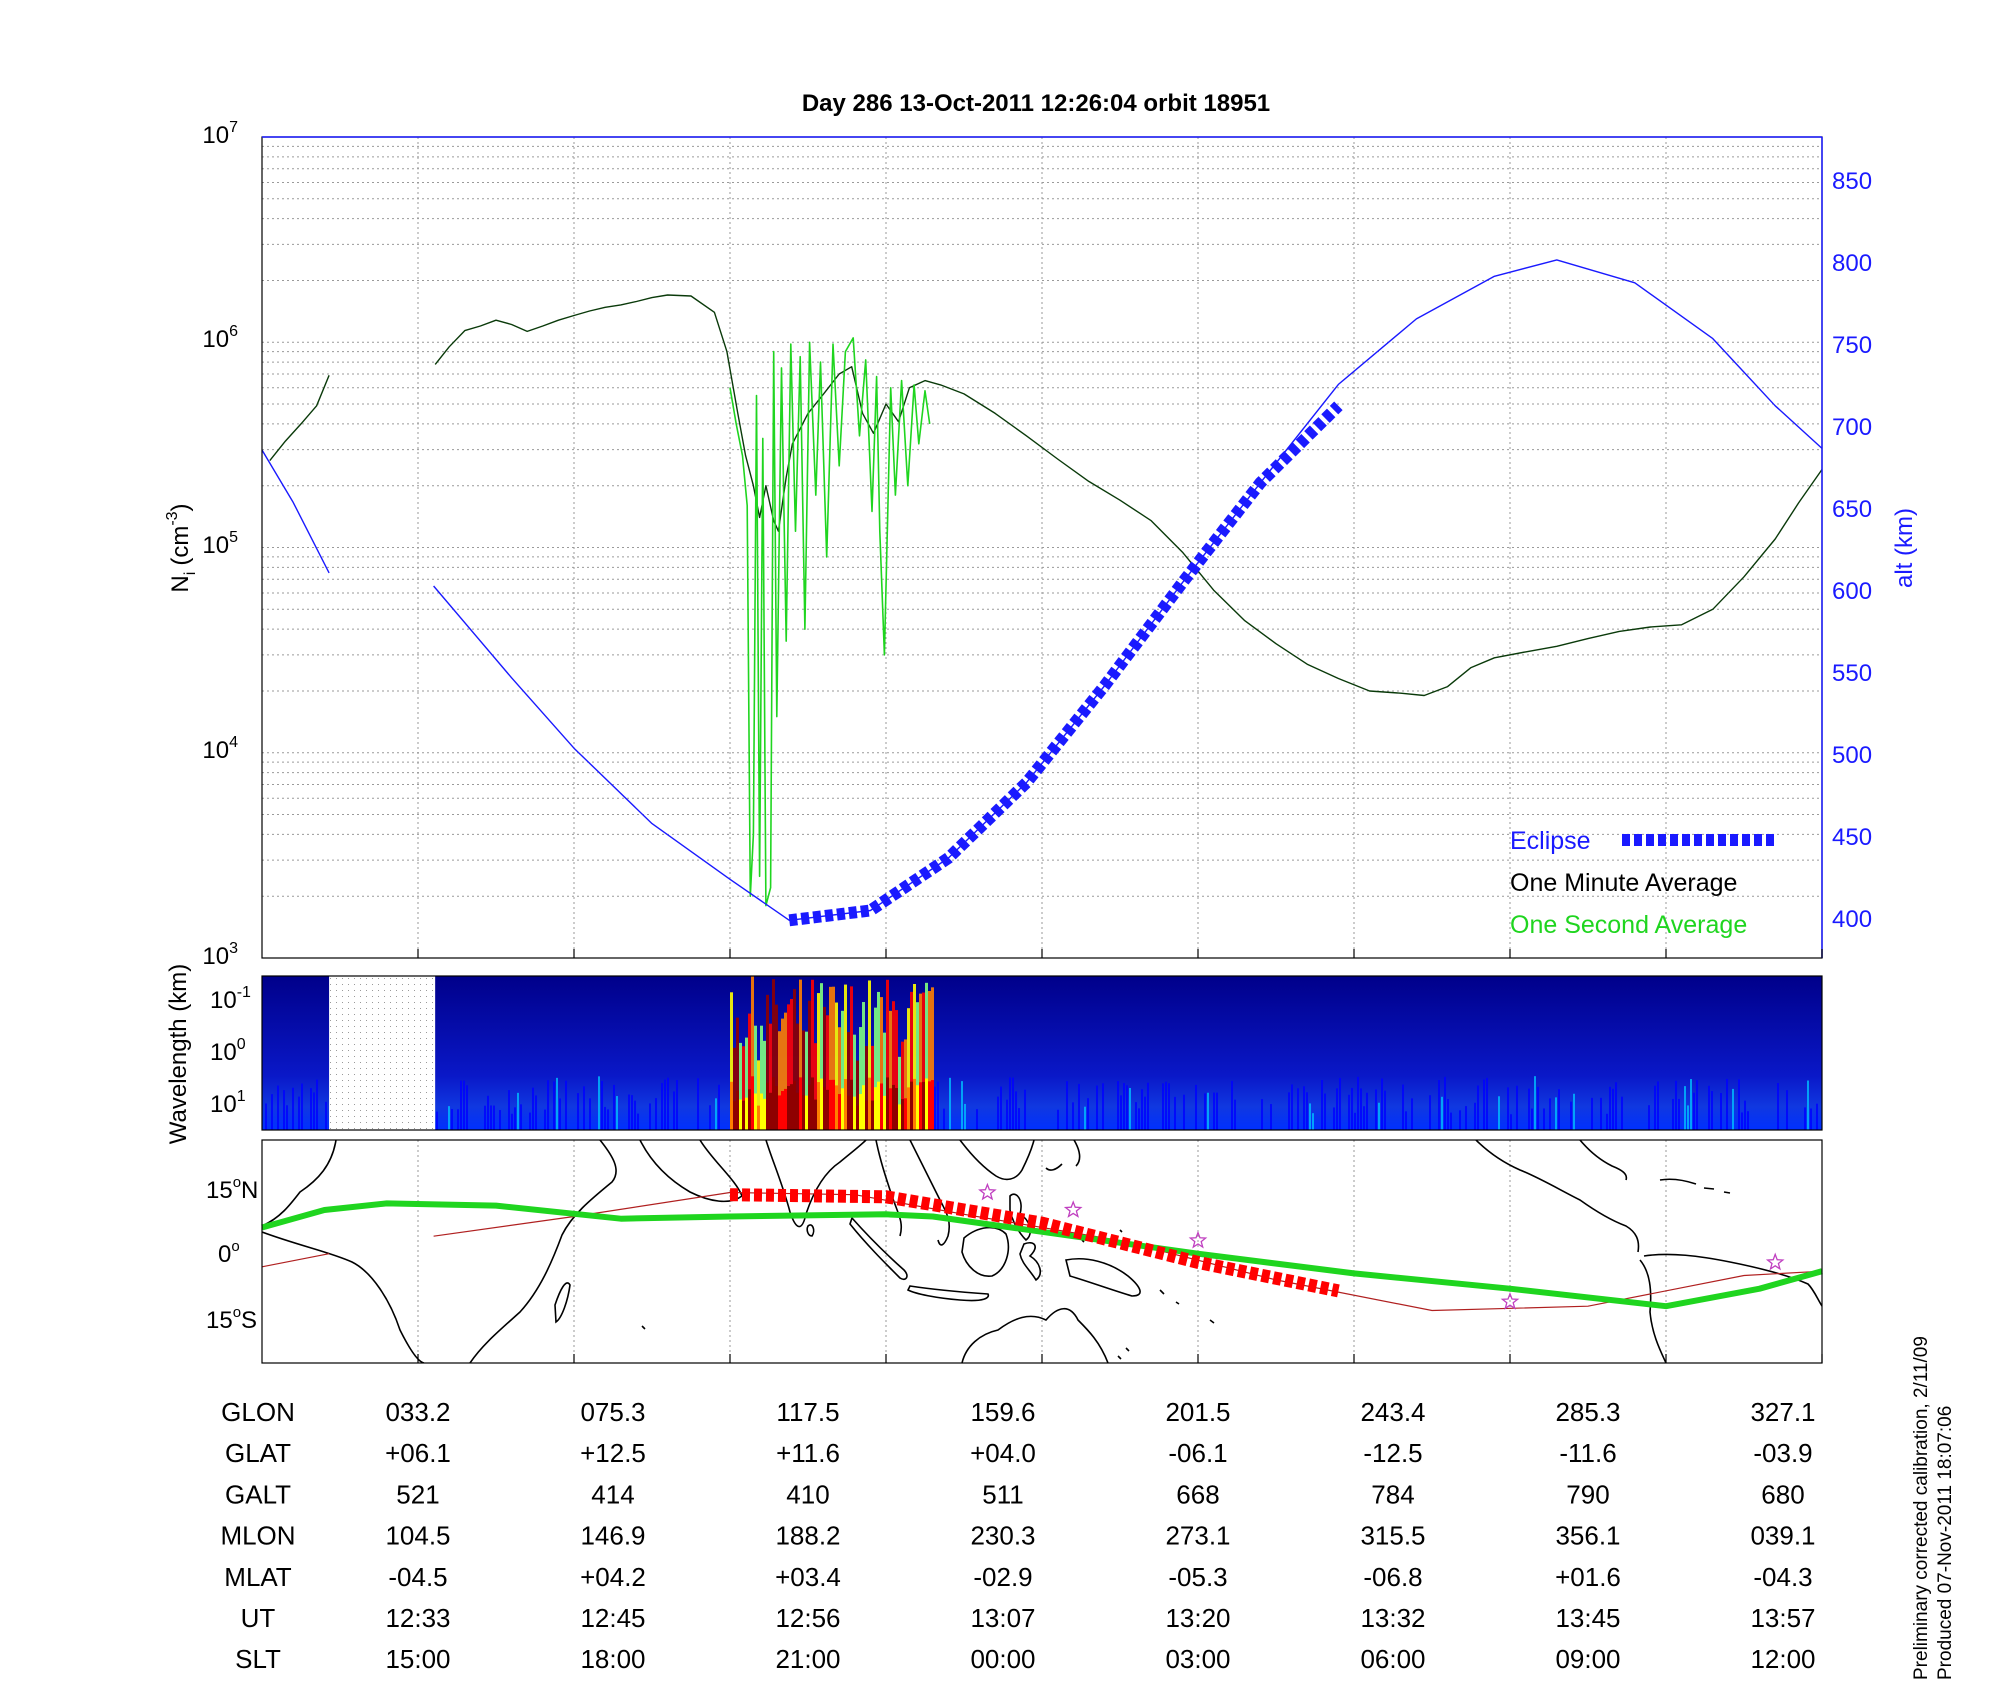 The height and width of the screenshot is (1700, 2000). I want to click on station-marker, so click(1775, 1261).